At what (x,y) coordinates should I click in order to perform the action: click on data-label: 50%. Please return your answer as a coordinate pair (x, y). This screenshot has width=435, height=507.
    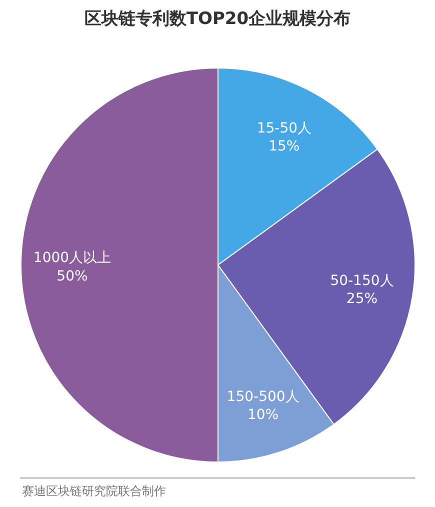
    Looking at the image, I should click on (72, 276).